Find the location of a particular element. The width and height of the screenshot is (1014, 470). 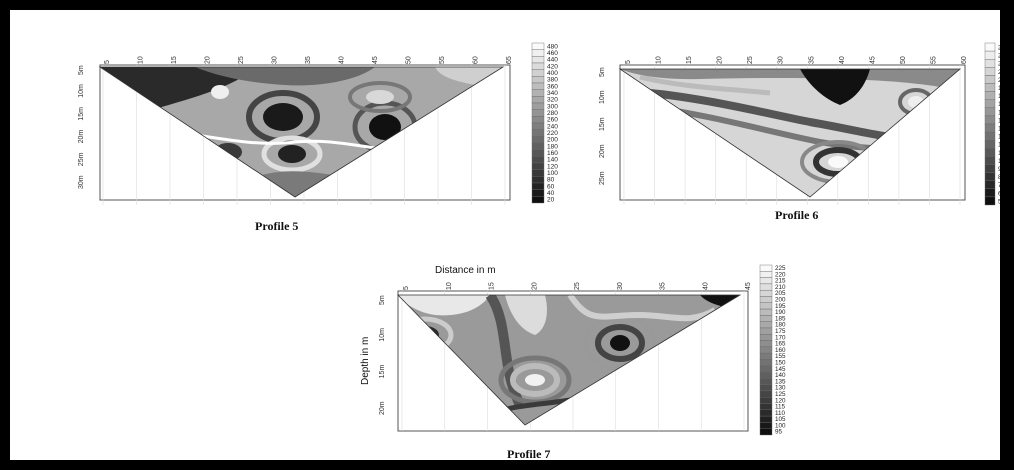

legend-label: 140 is located at coordinates (552, 160).